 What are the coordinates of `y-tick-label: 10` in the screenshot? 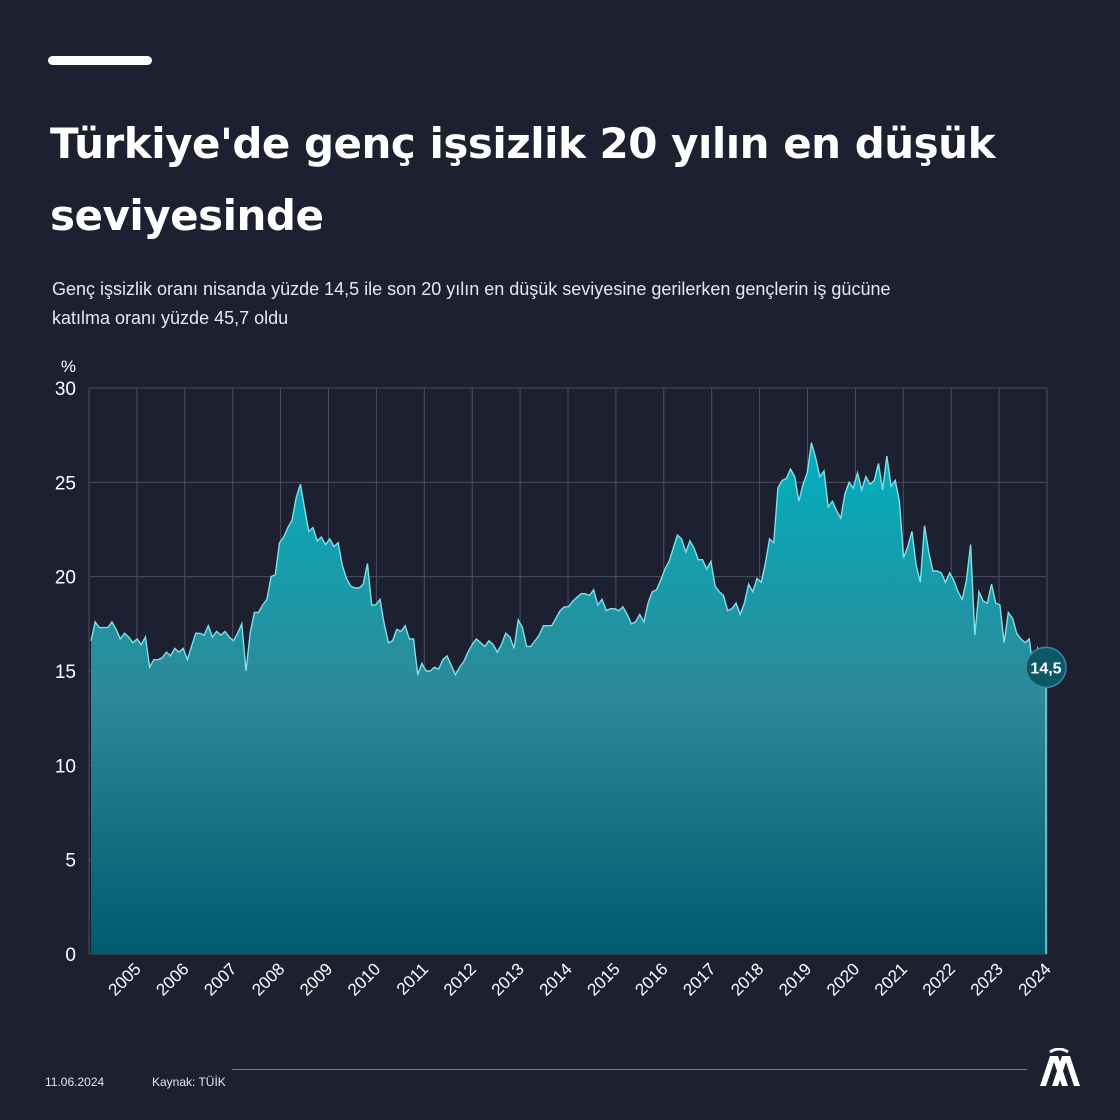 It's located at (65, 766).